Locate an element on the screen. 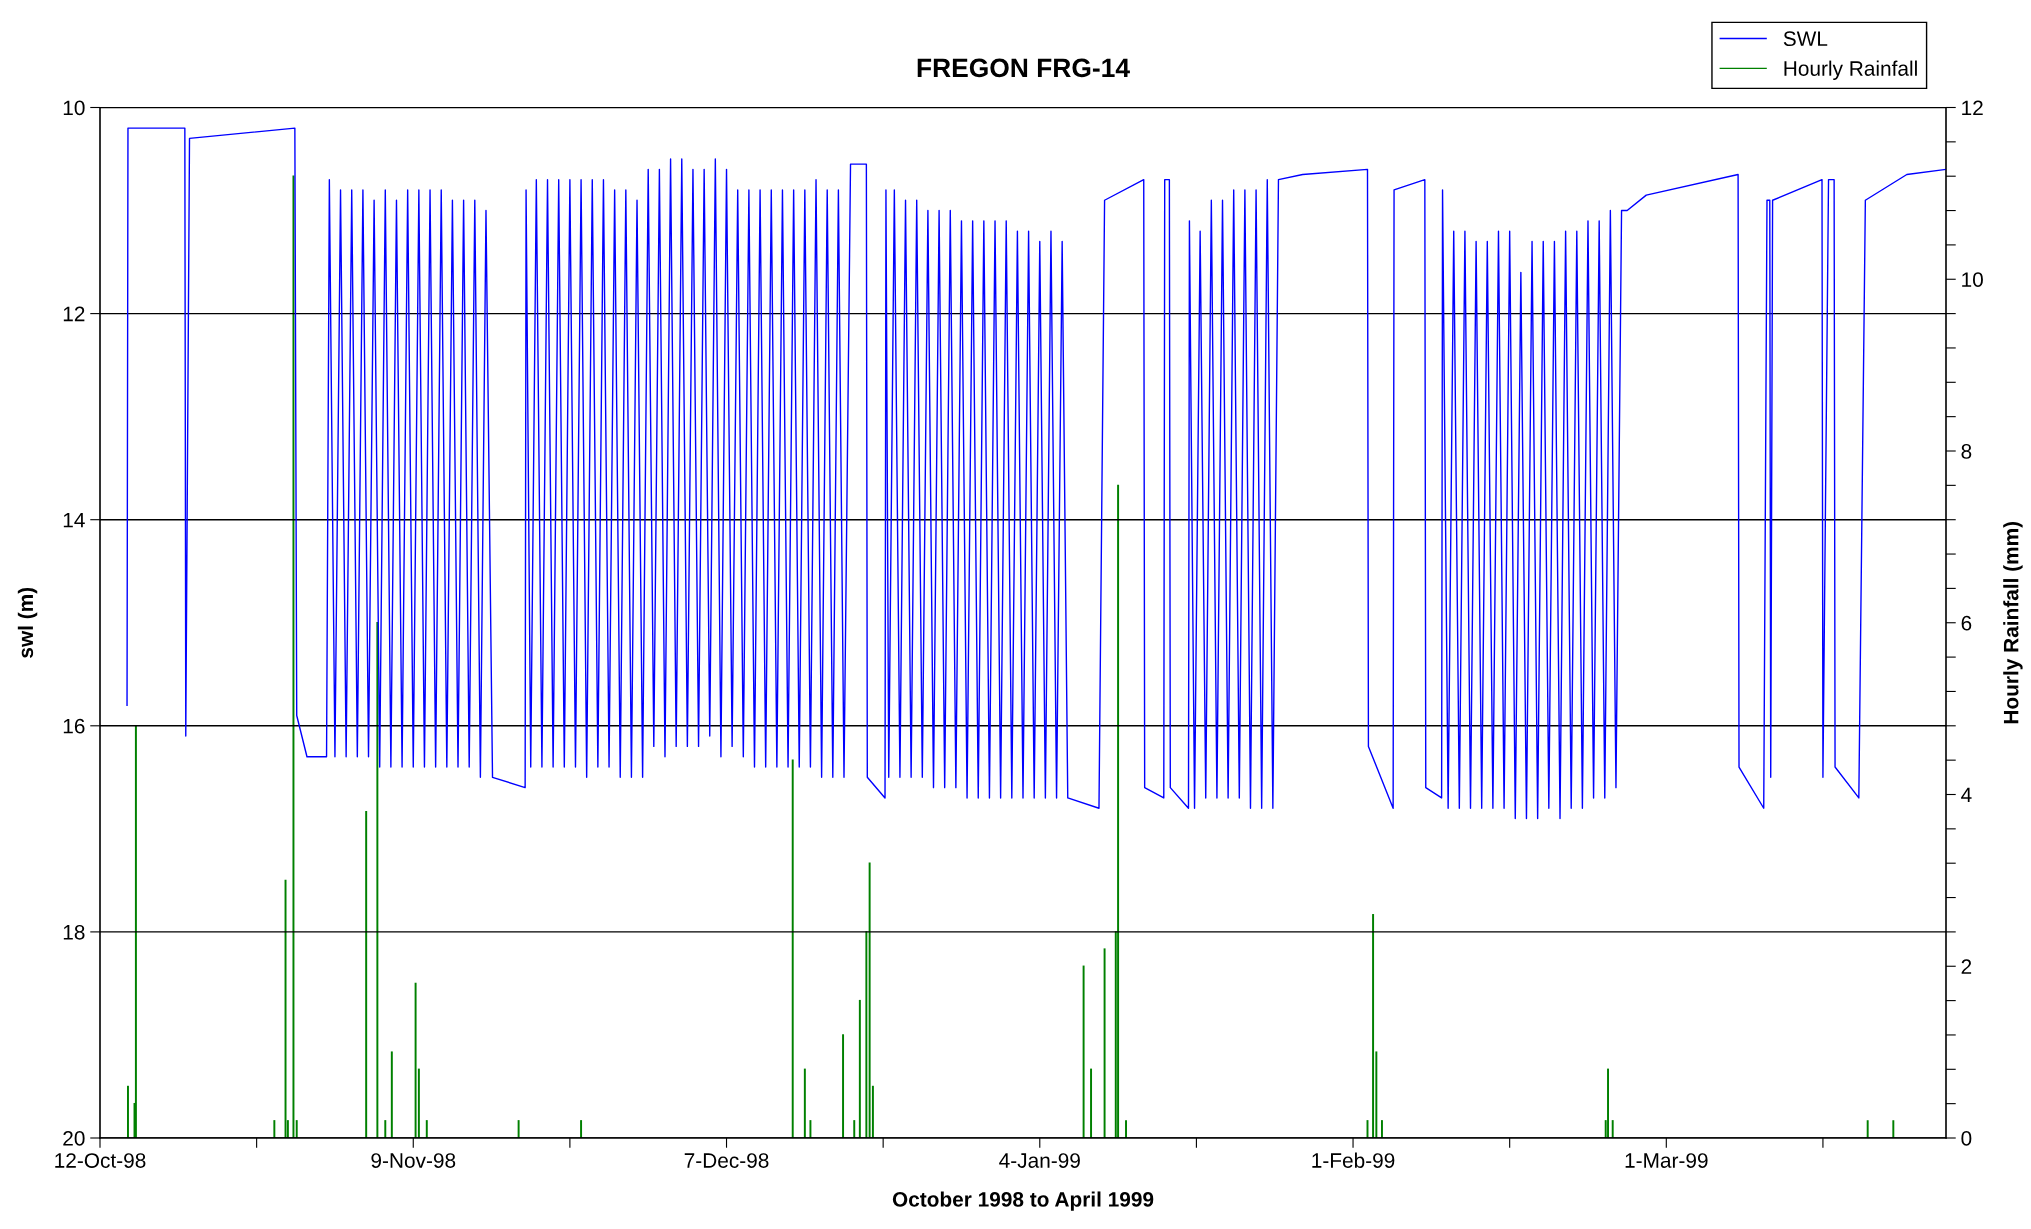 This screenshot has width=2031, height=1229. y-tick-label: 10 is located at coordinates (74, 108).